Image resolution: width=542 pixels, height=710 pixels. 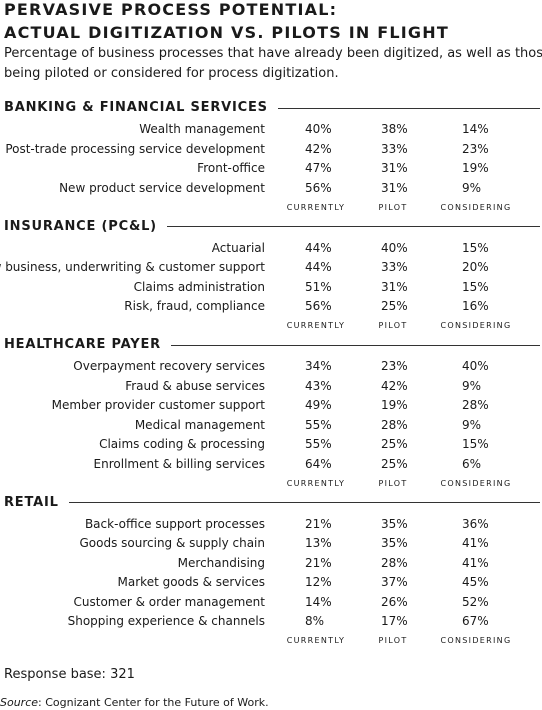 What do you see at coordinates (475, 148) in the screenshot?
I see `cell-value: 23%` at bounding box center [475, 148].